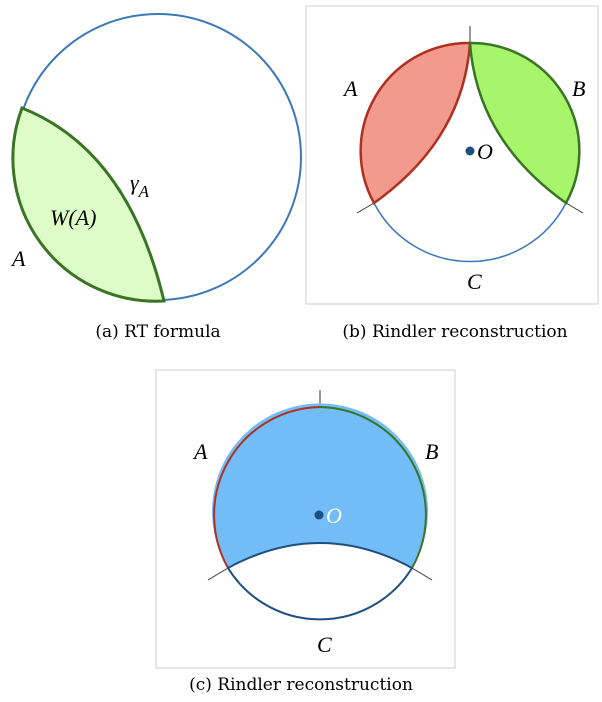 Image resolution: width=602 pixels, height=702 pixels. Describe the element at coordinates (144, 191) in the screenshot. I see `surface-subscript: A` at that location.